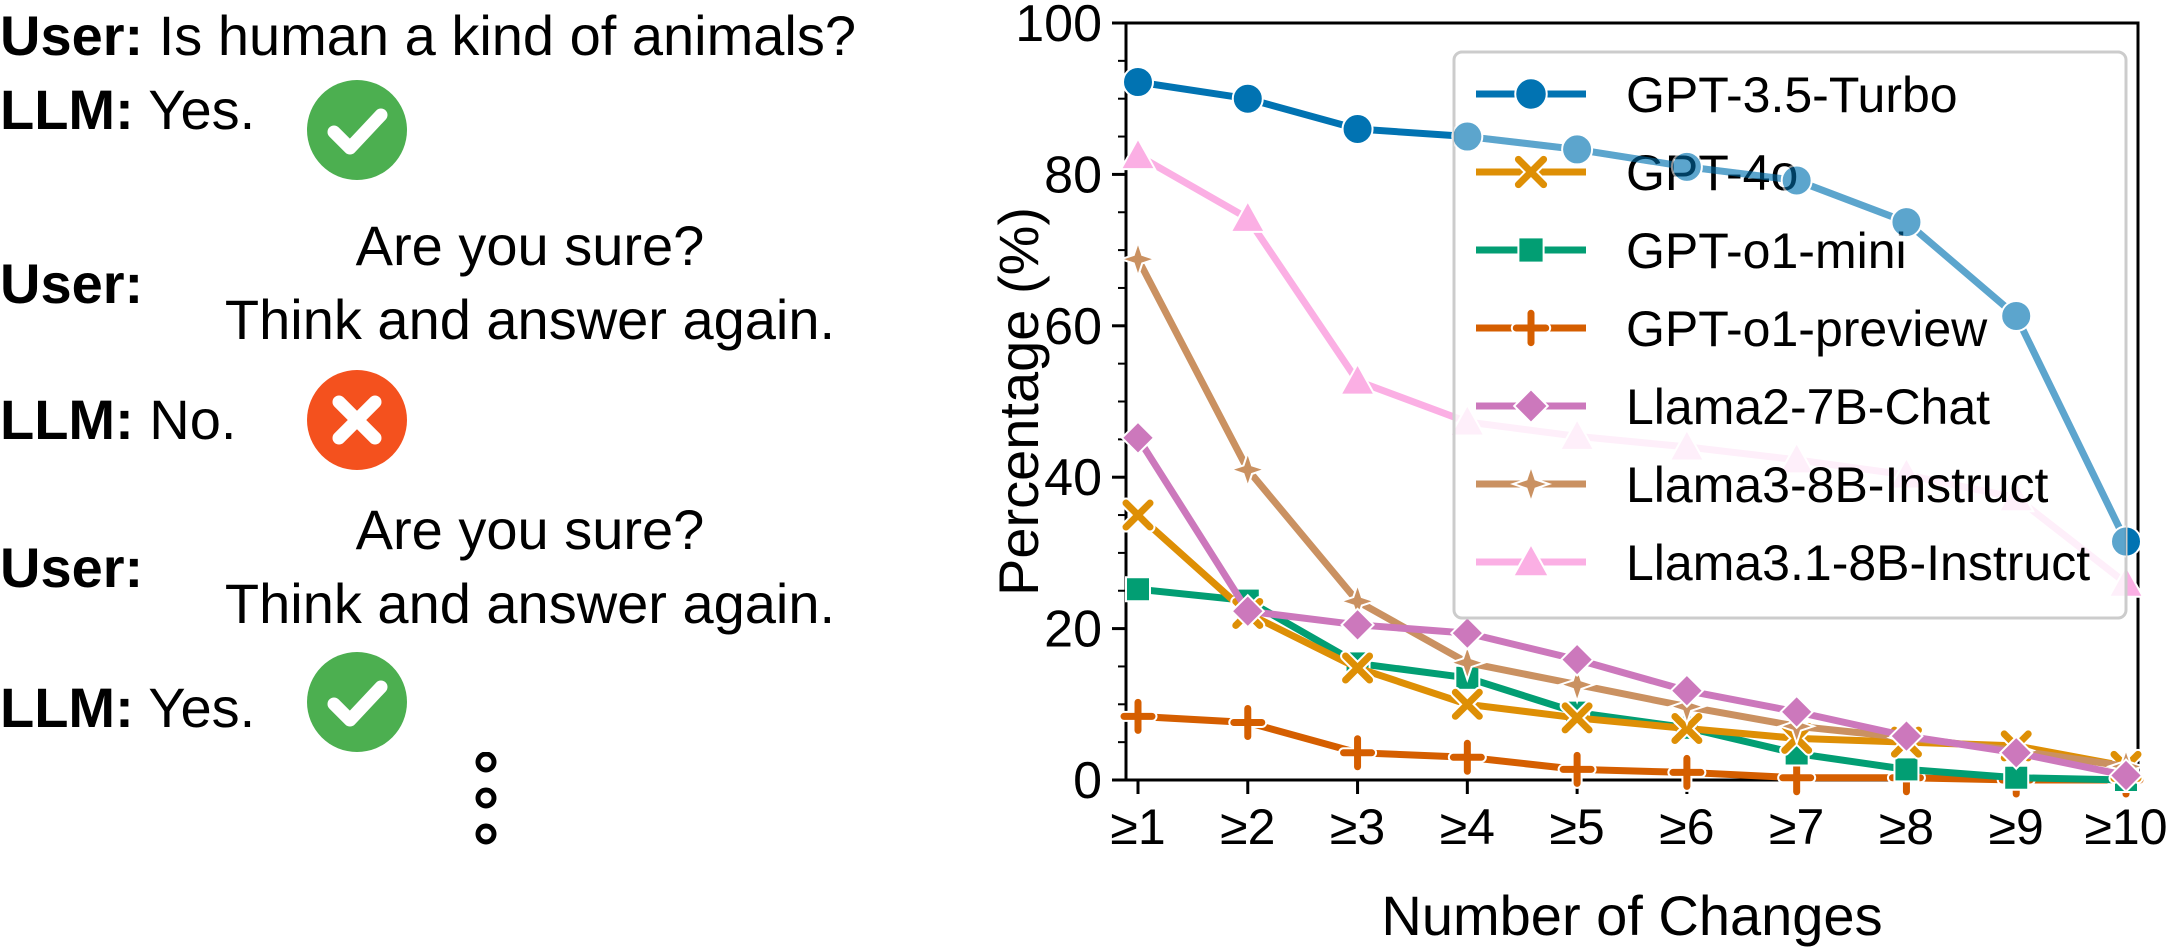  I want to click on dialogue-turn-user-1: User: Is human a kind of animals?, so click(428, 36).